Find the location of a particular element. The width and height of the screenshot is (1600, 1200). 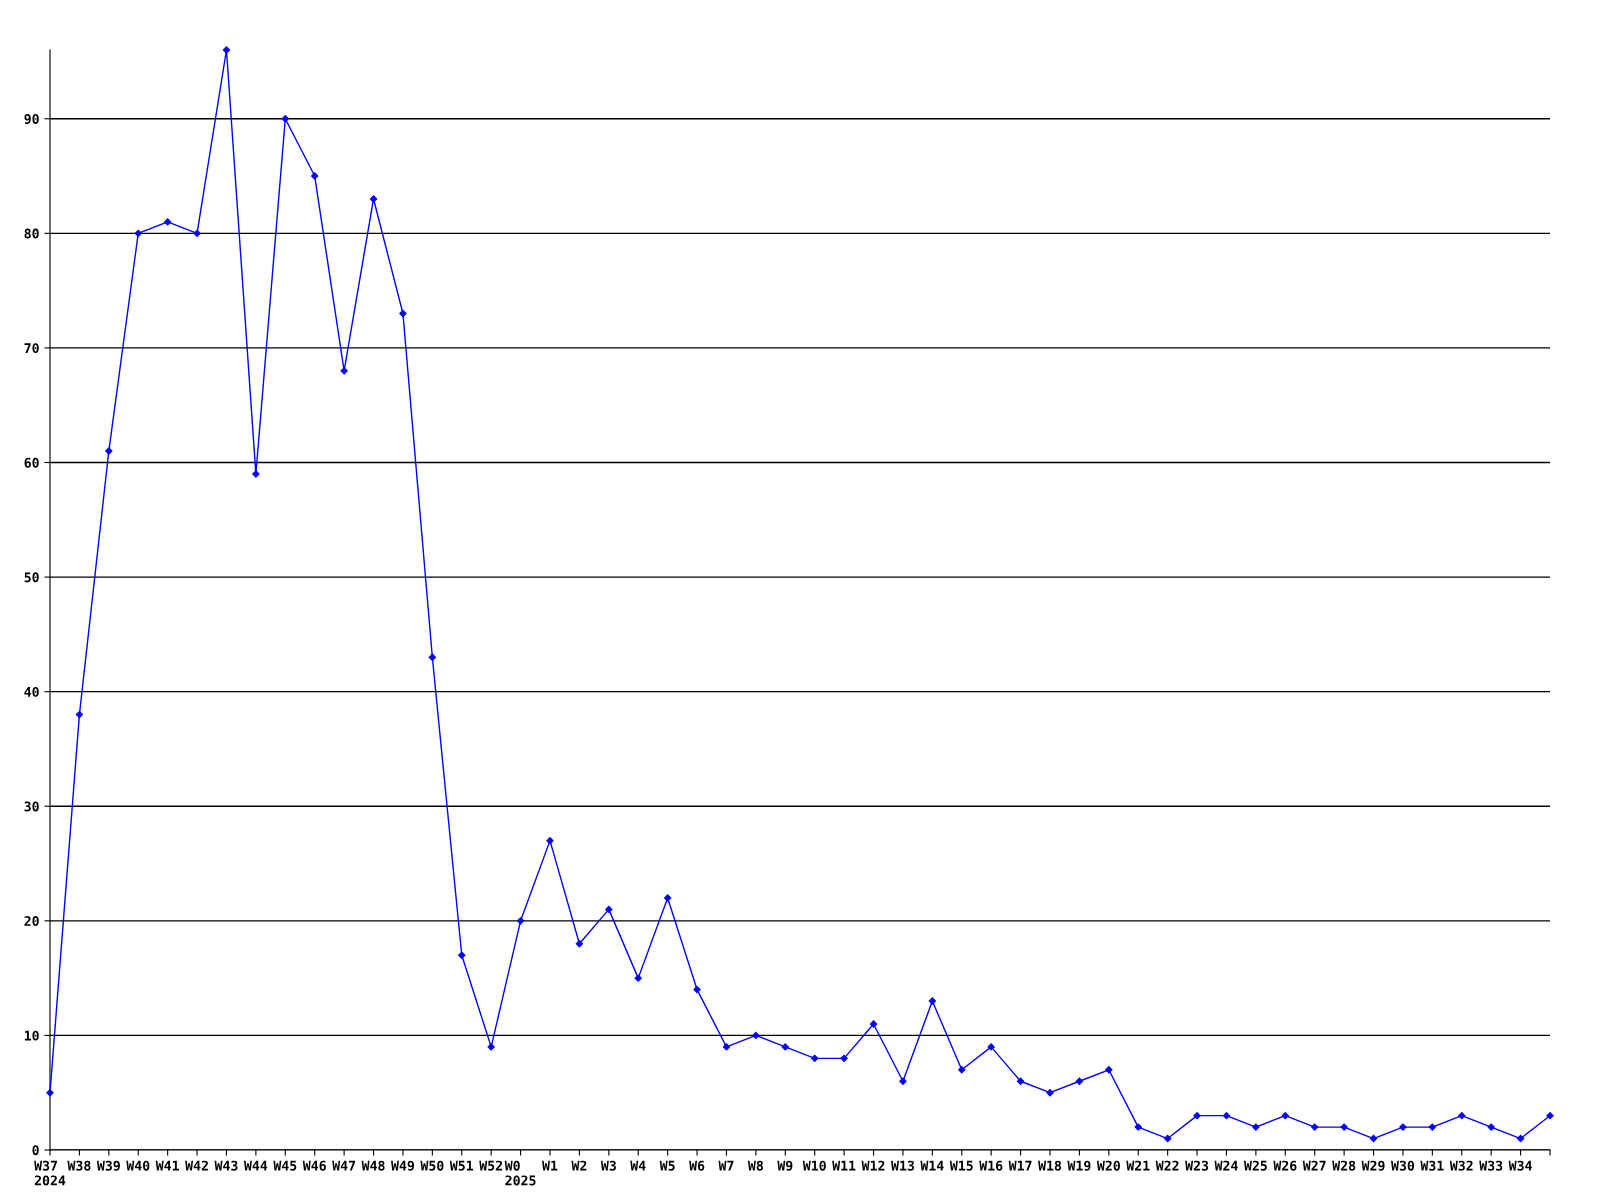

y-tick-label: 90 is located at coordinates (31, 119).